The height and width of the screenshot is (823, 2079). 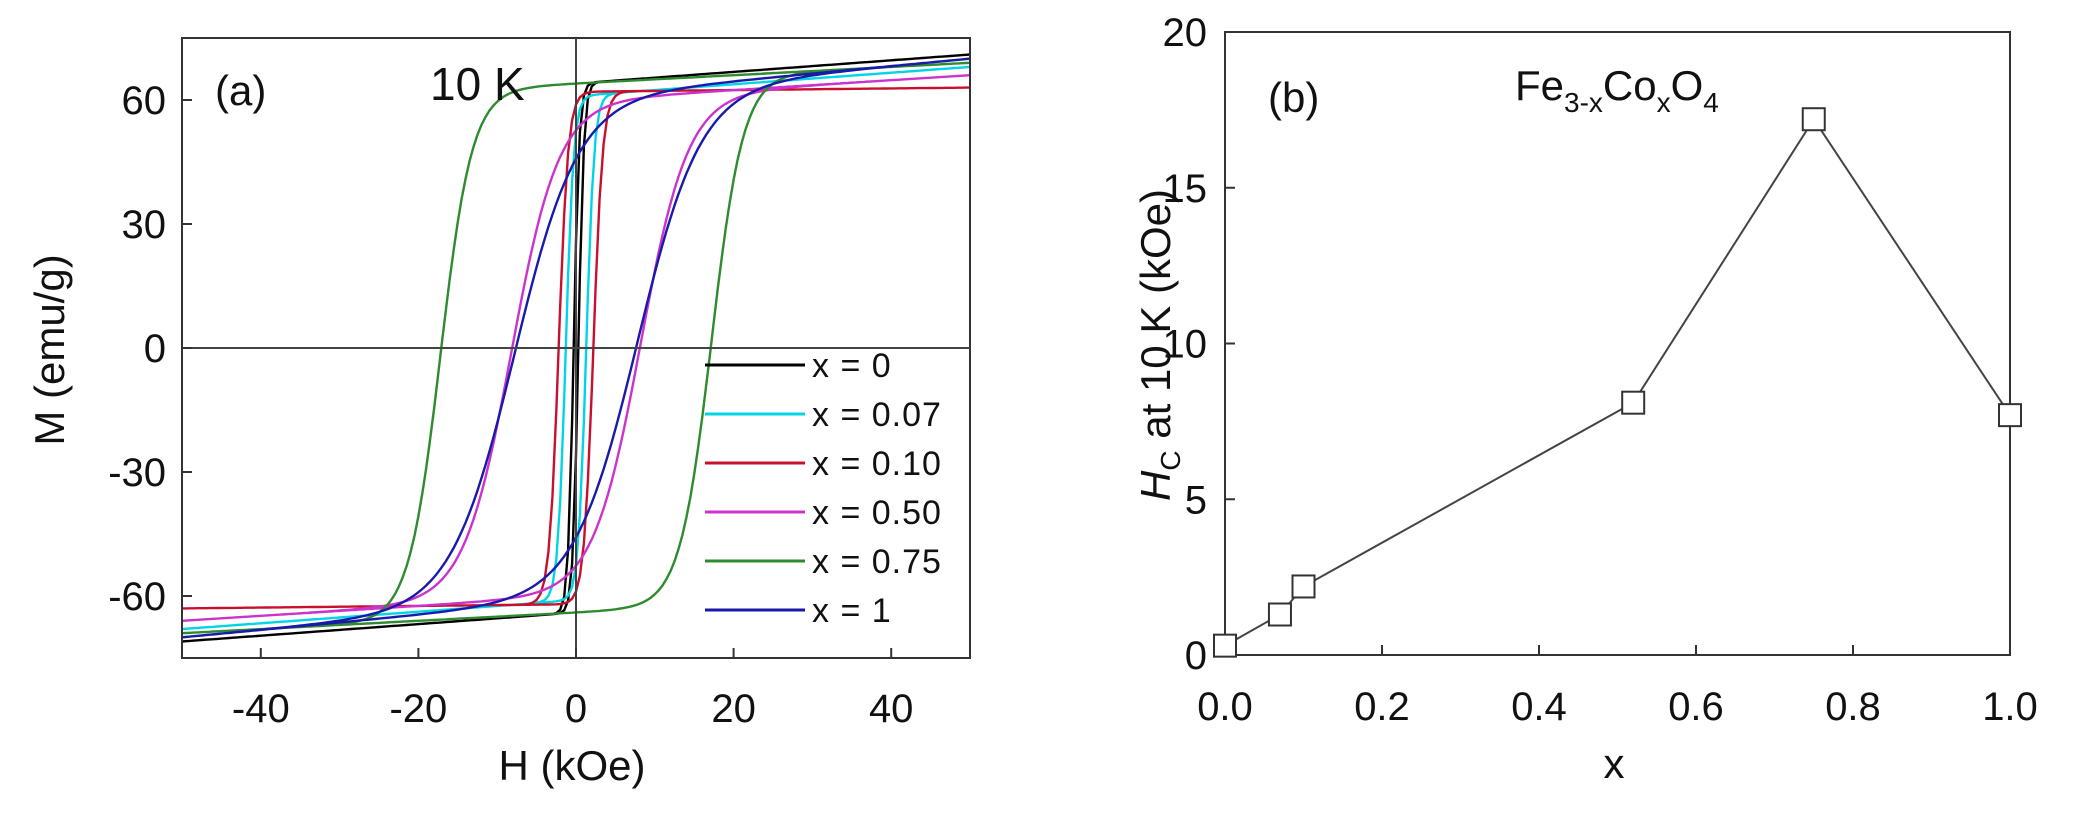 What do you see at coordinates (261, 709) in the screenshot?
I see `x-tick-label-0: -40` at bounding box center [261, 709].